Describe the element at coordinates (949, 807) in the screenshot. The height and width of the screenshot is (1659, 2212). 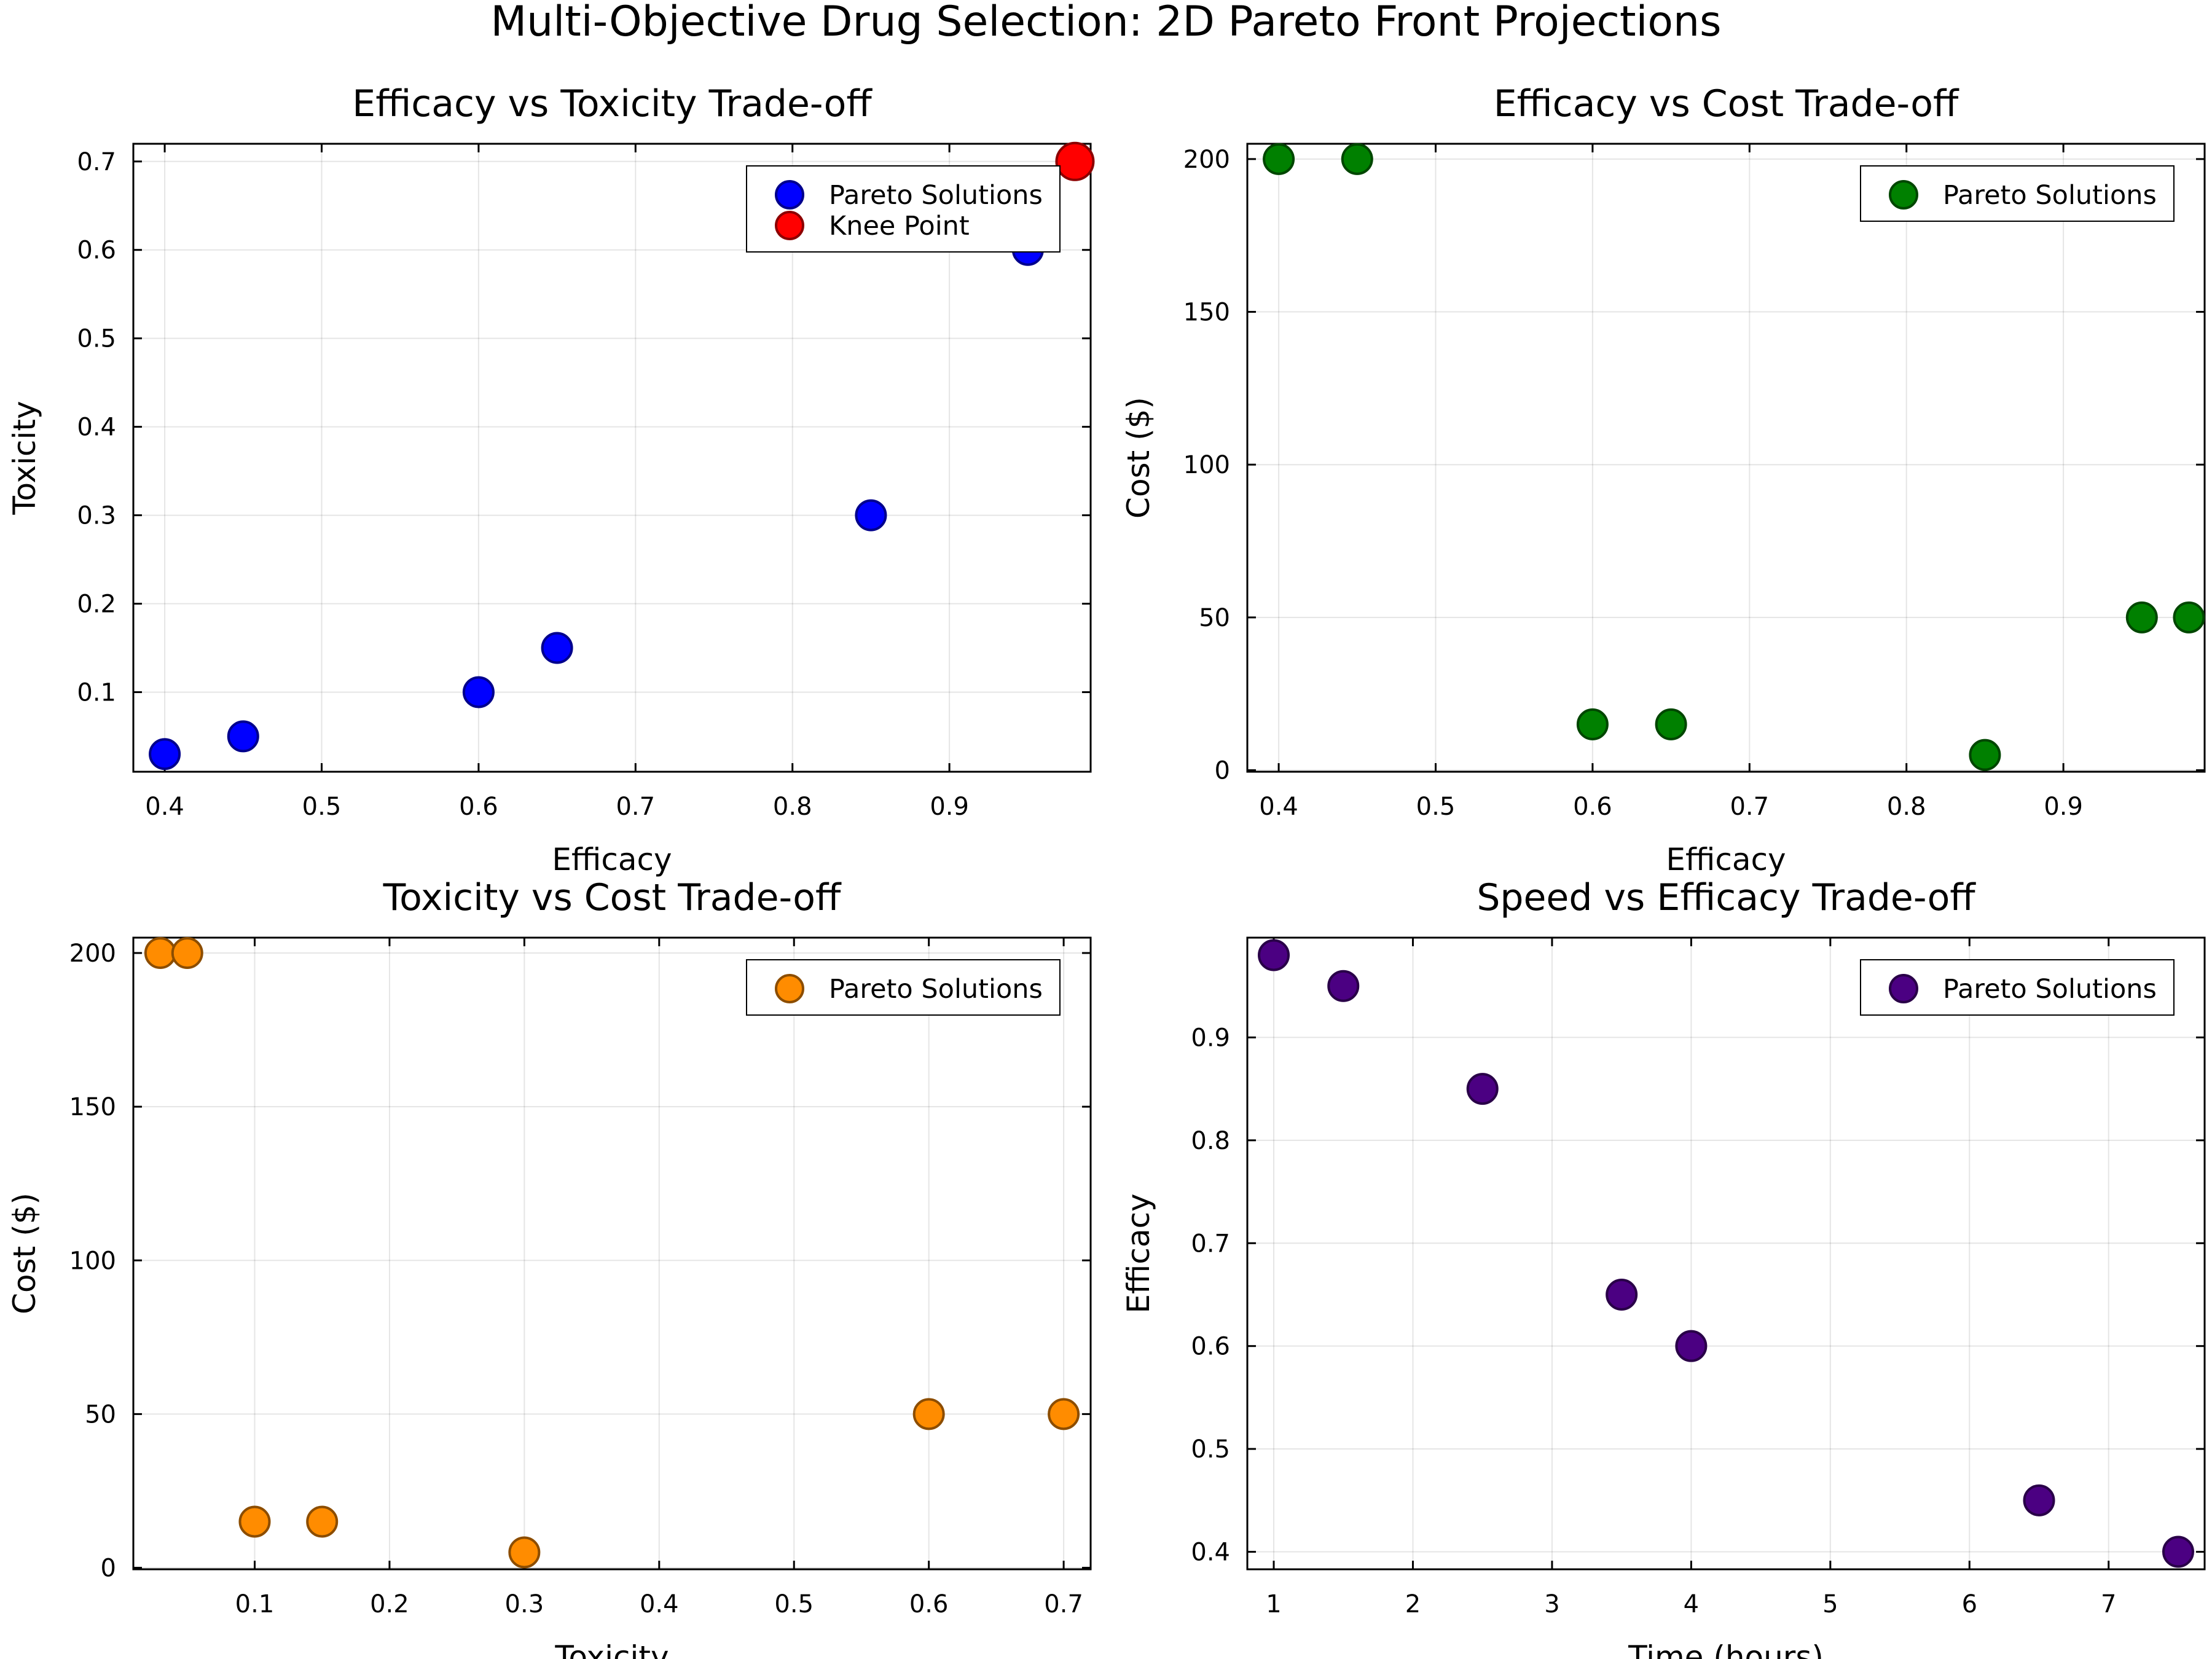
I see `x-tick-label: 0.9` at that location.